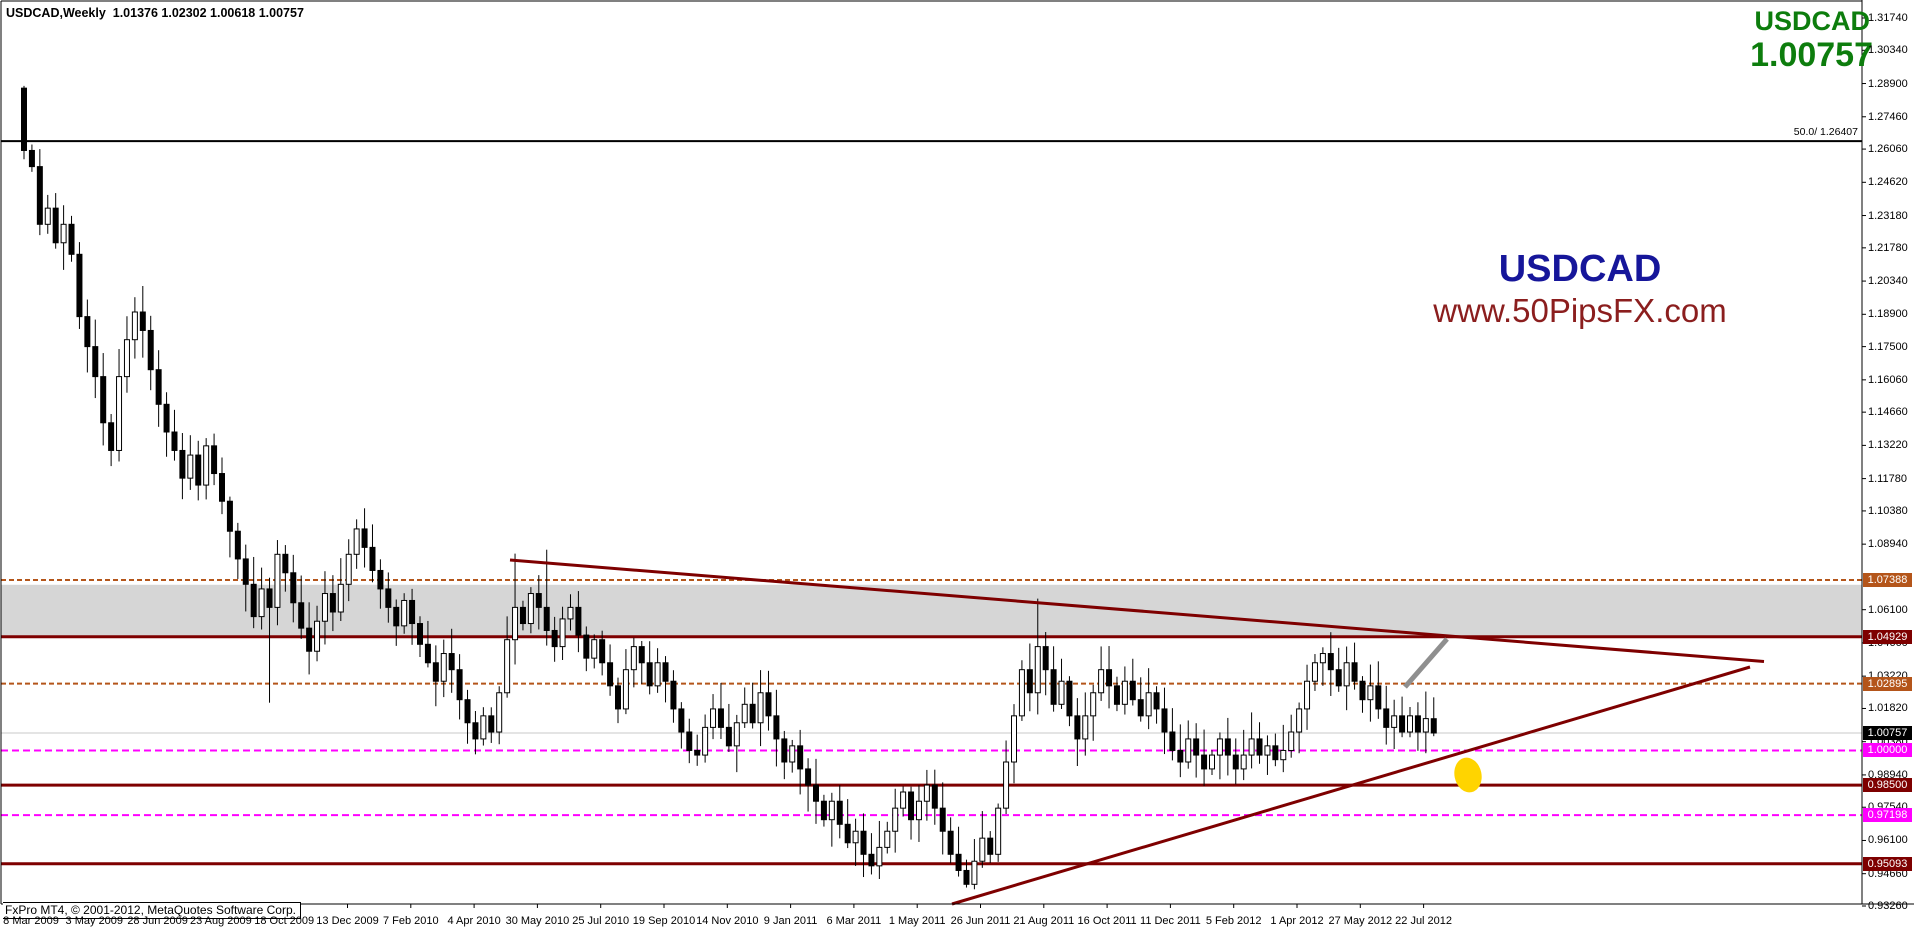 The image size is (1914, 931). I want to click on date-axis-label: 22 Jul 2012, so click(1424, 921).